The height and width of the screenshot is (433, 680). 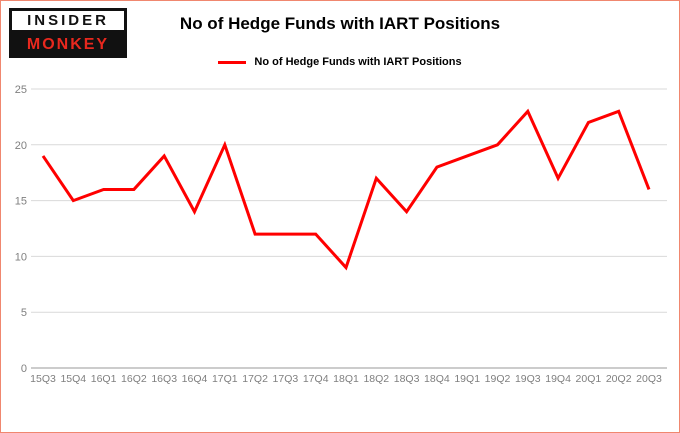 What do you see at coordinates (528, 379) in the screenshot?
I see `x-tick-label: 19Q3` at bounding box center [528, 379].